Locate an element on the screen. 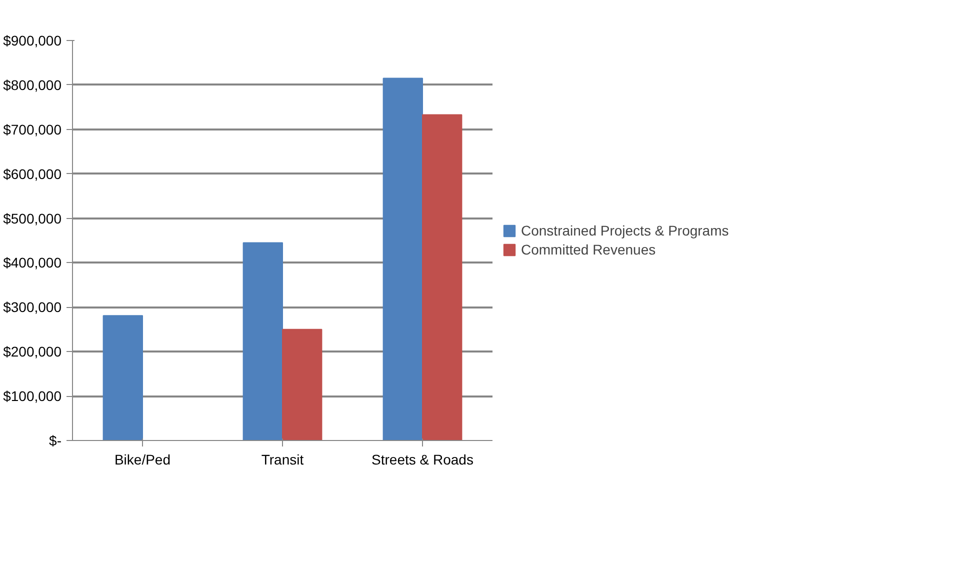 This screenshot has width=956, height=577. legend-label: Constrained Projects & Programs is located at coordinates (625, 230).